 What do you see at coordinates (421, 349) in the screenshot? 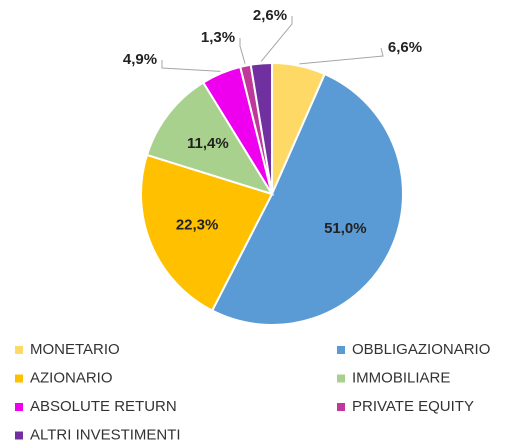
I see `legend-label: OBBLIGAZIONARIO` at bounding box center [421, 349].